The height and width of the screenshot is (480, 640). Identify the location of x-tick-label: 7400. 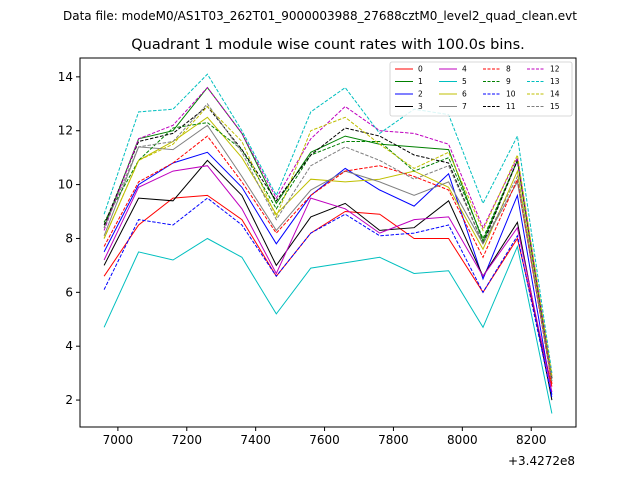
(255, 440).